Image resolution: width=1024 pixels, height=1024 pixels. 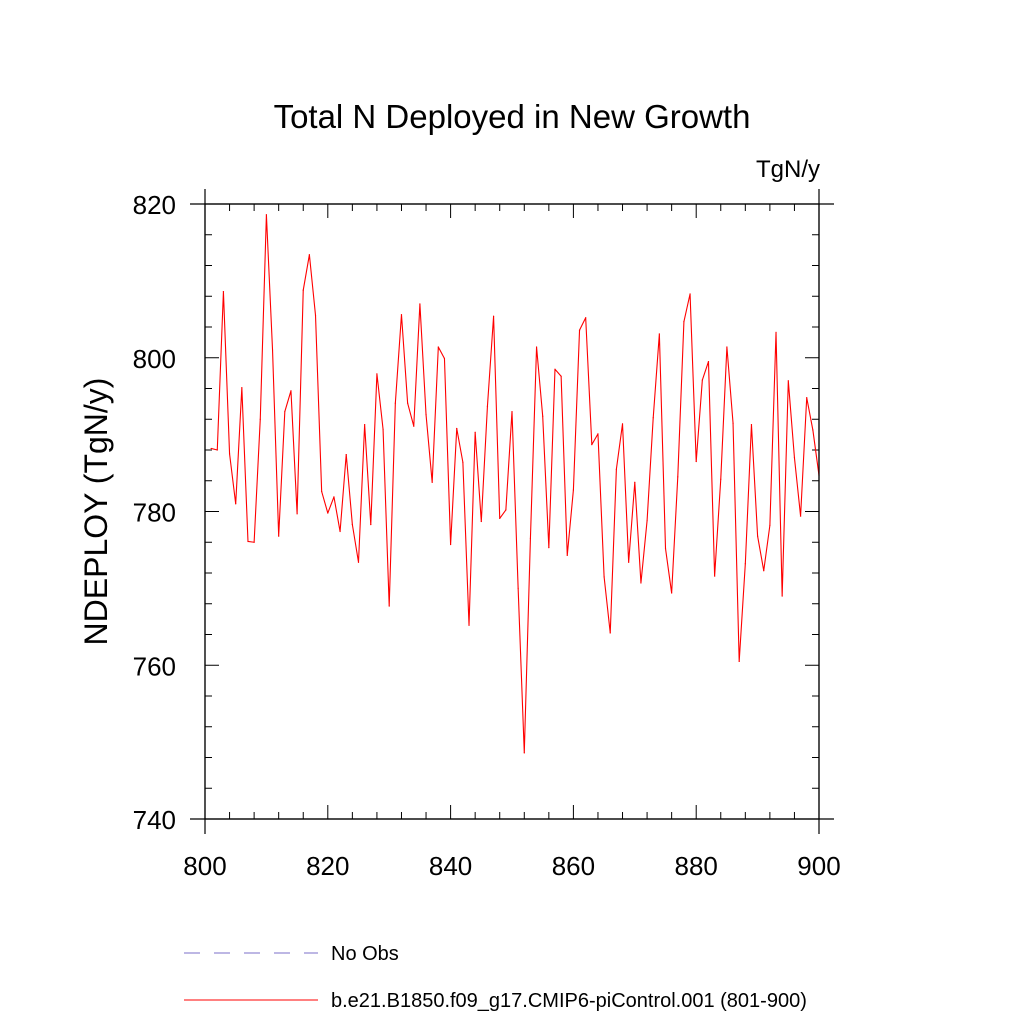 I want to click on x-tick-label: 900, so click(x=818, y=866).